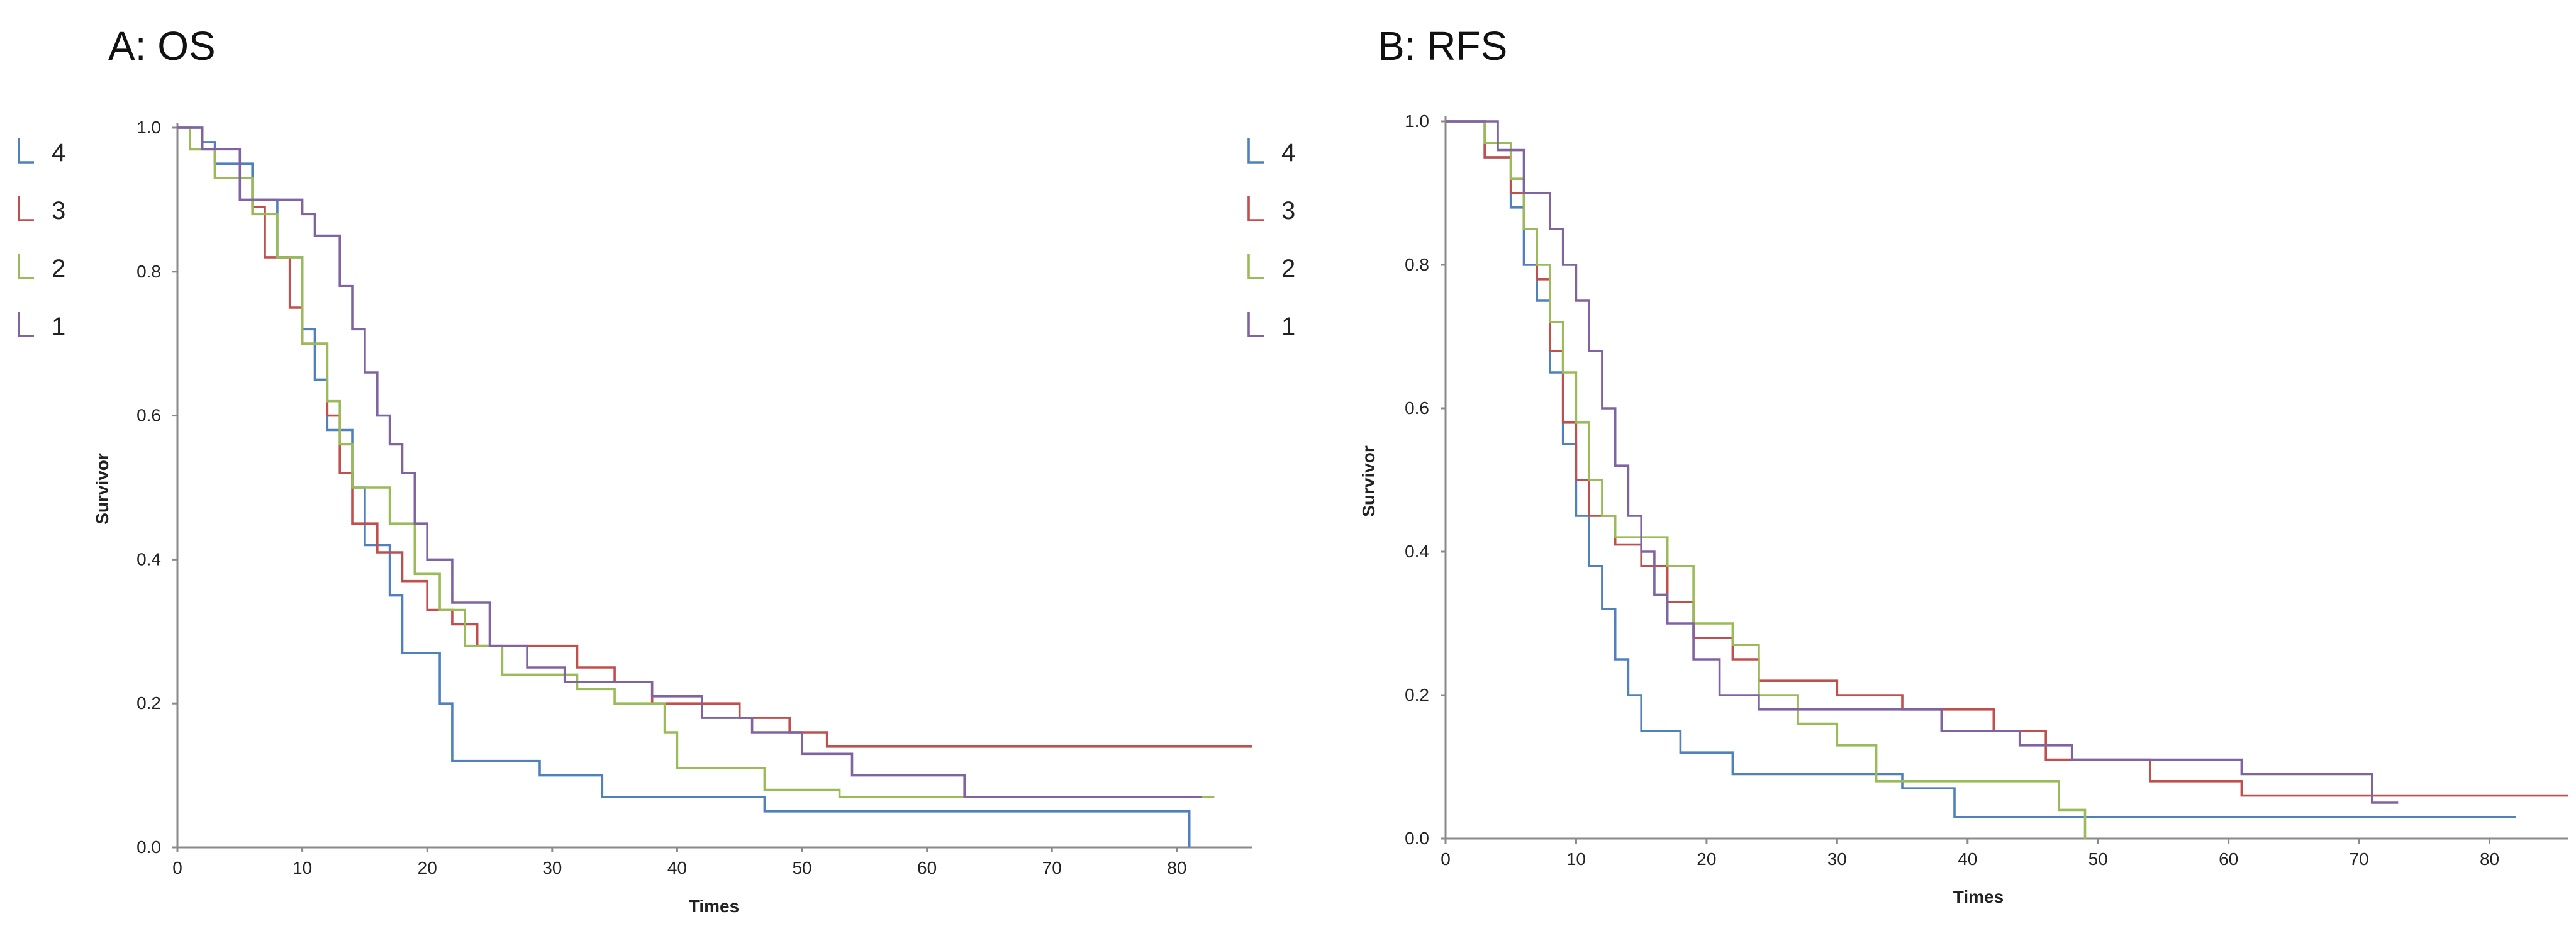 Image resolution: width=2576 pixels, height=926 pixels. Describe the element at coordinates (1288, 211) in the screenshot. I see `legend-label-group-3-rfs: 3` at that location.